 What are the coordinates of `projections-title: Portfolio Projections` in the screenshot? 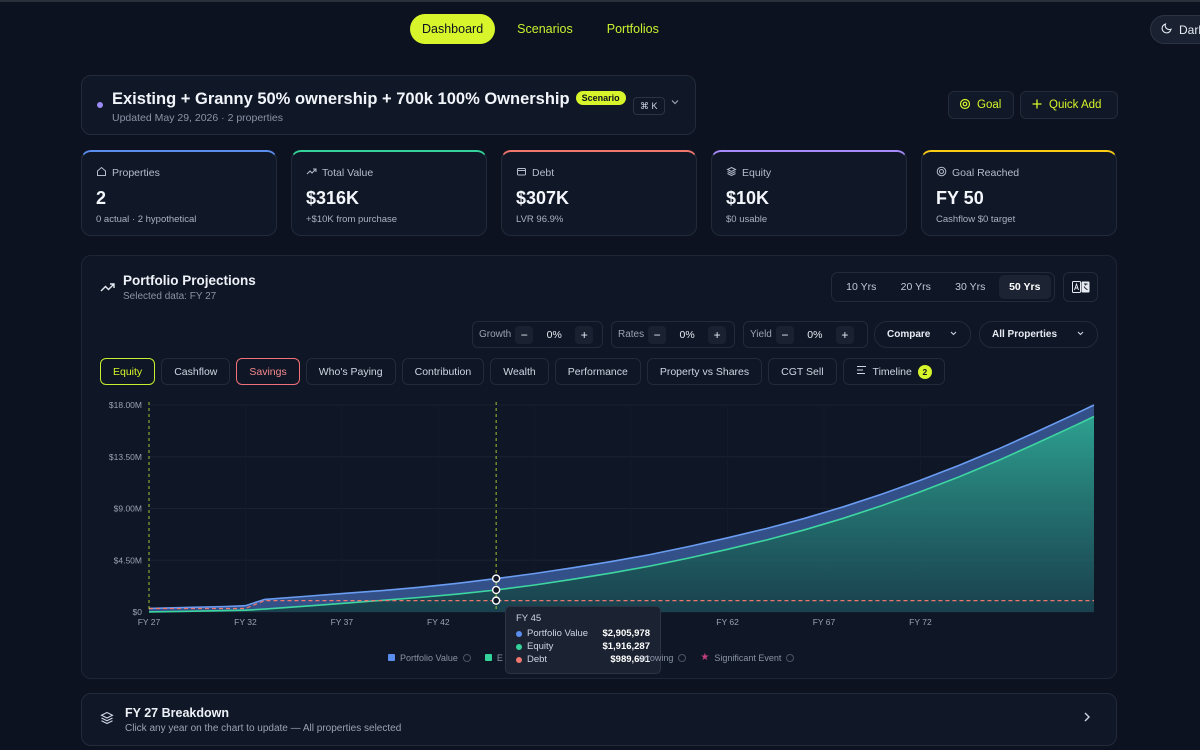 It's located at (189, 280).